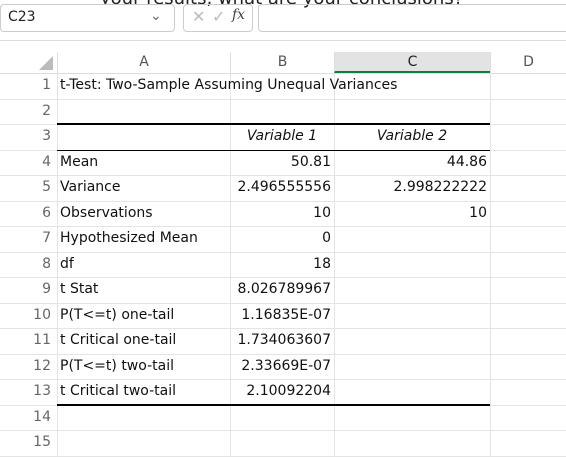 The width and height of the screenshot is (566, 457). I want to click on row-header: 10, so click(42, 314).